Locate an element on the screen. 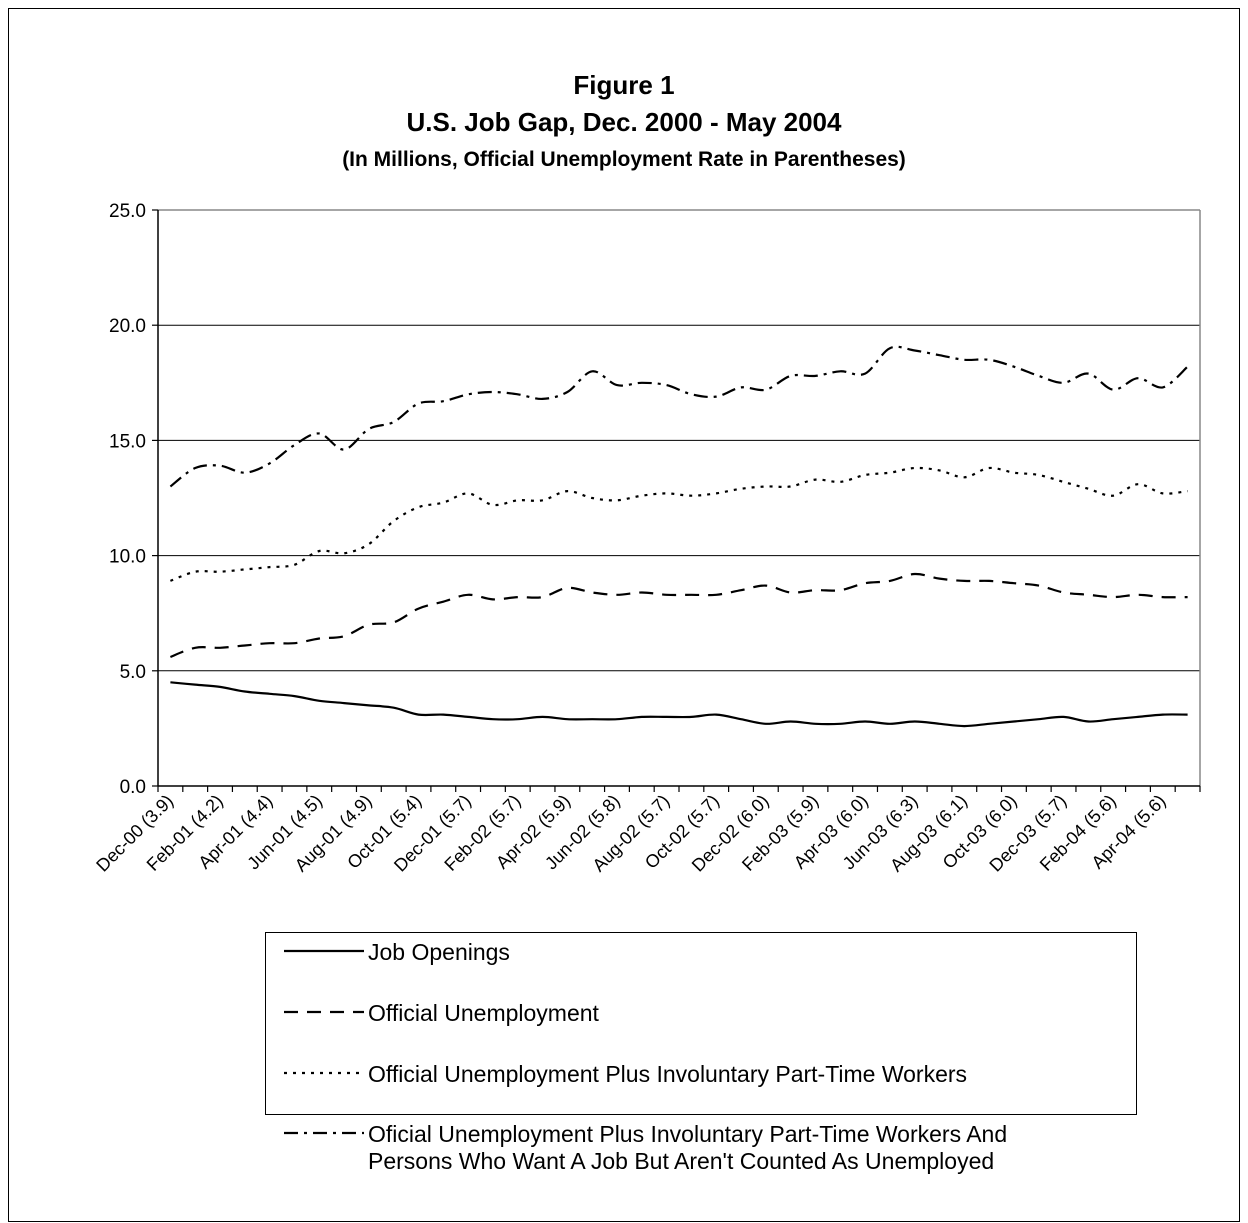 This screenshot has height=1223, width=1248. legend-swatch-long-dash is located at coordinates (324, 1012).